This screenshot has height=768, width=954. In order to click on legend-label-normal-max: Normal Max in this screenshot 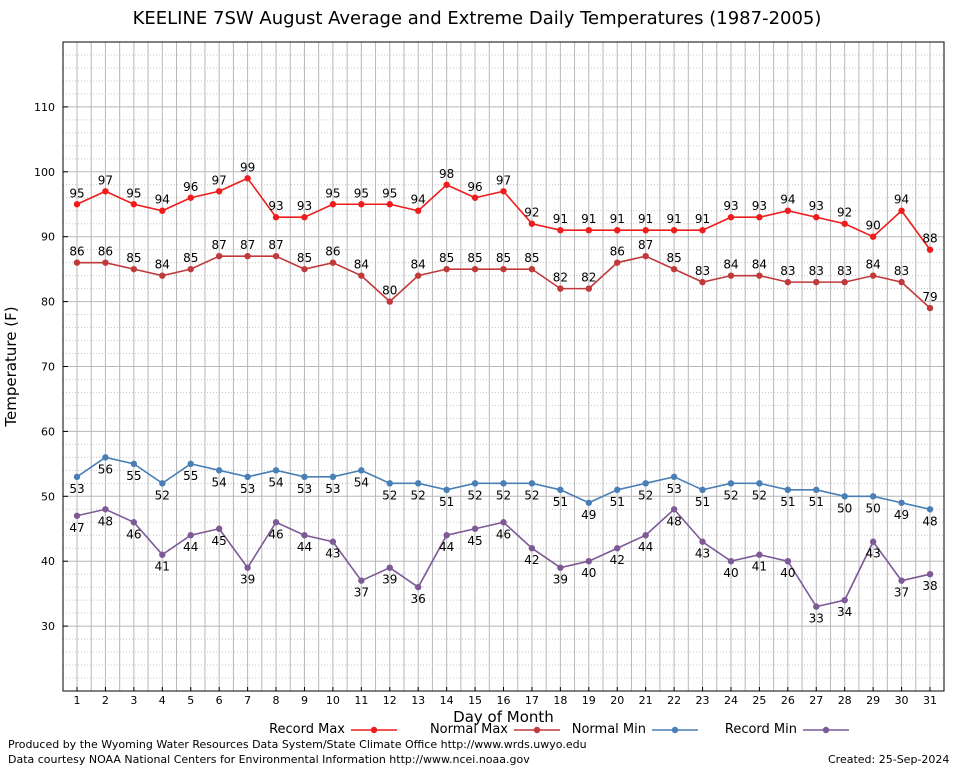, I will do `click(469, 729)`.